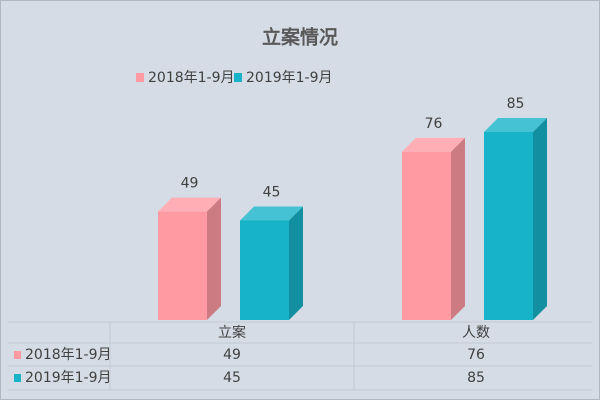  What do you see at coordinates (434, 124) in the screenshot?
I see `data-label: 76` at bounding box center [434, 124].